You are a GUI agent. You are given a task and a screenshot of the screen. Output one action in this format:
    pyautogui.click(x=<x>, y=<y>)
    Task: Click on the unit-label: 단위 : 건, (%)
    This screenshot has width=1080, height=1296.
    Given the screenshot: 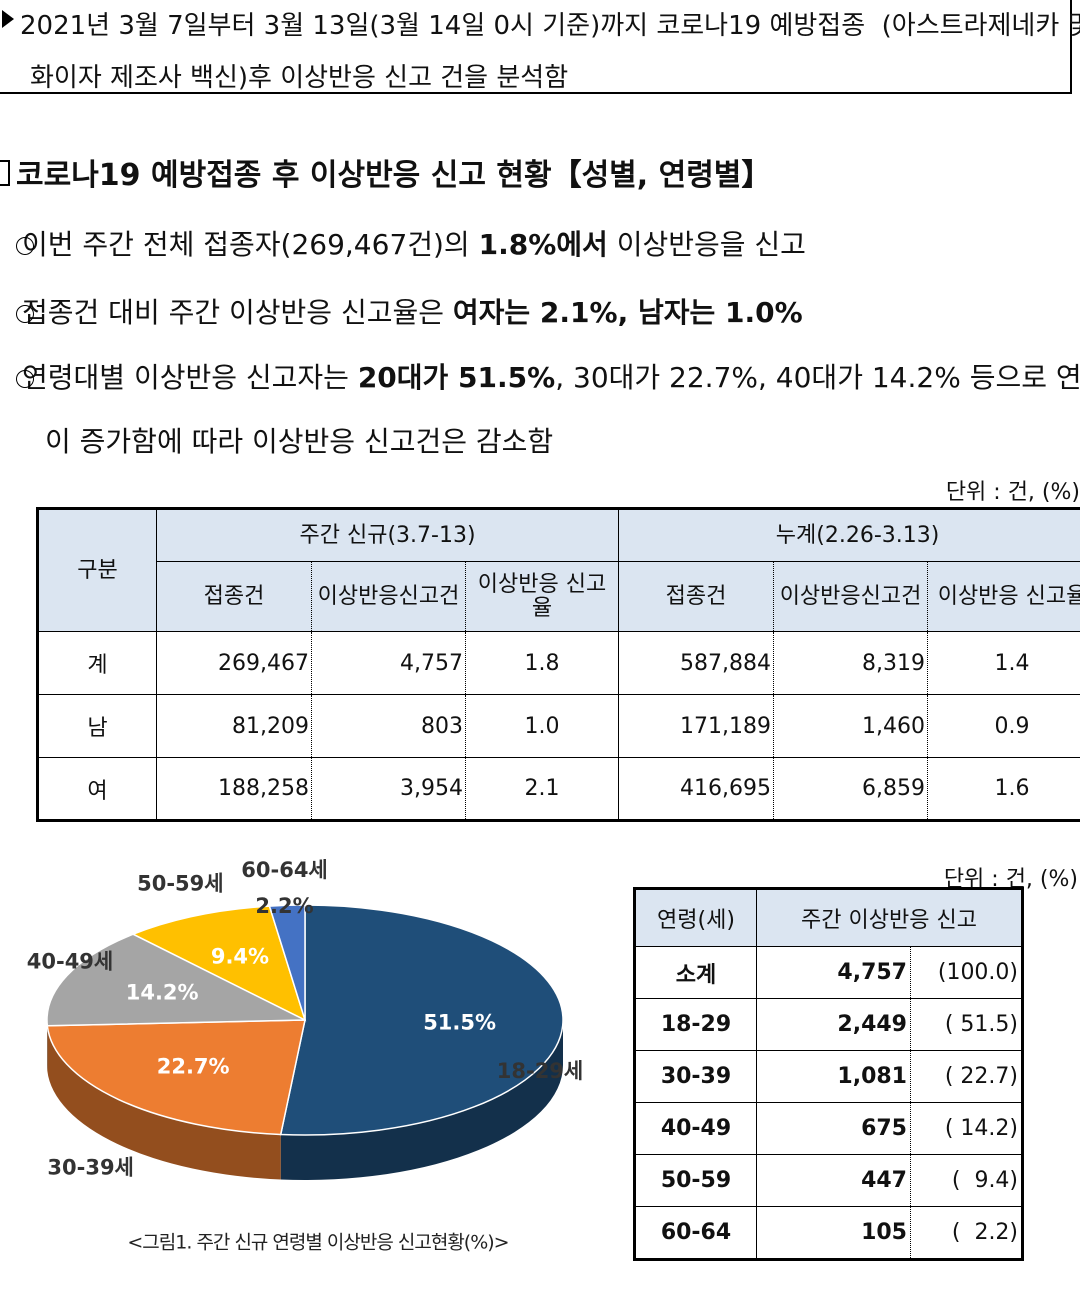 What is the action you would take?
    pyautogui.click(x=1012, y=492)
    